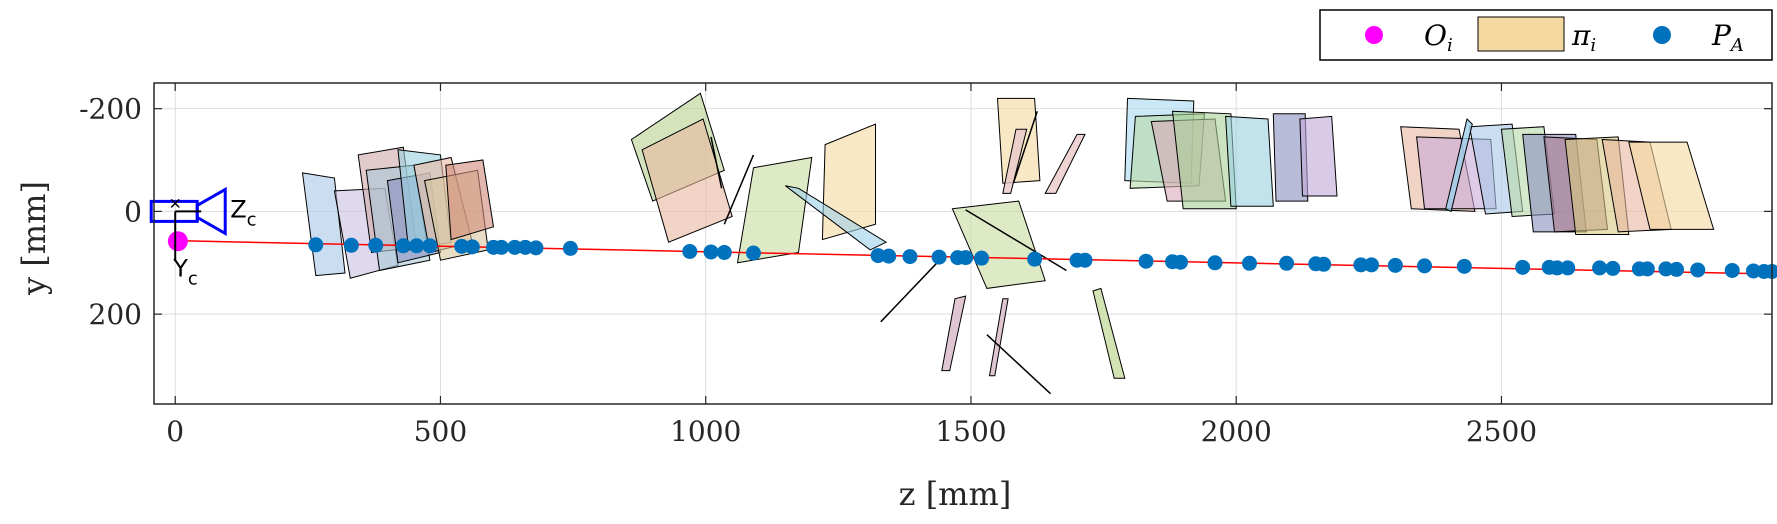 The height and width of the screenshot is (524, 1777). Describe the element at coordinates (913, 288) in the screenshot. I see `plane-pi-edge-line` at that location.